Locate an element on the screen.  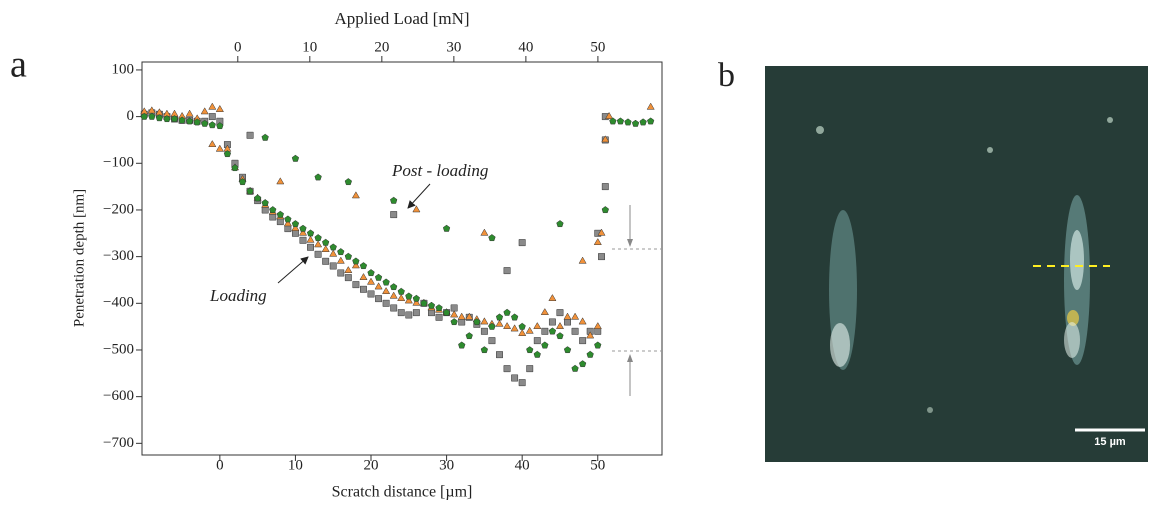
annotation: Loading is located at coordinates (238, 295).